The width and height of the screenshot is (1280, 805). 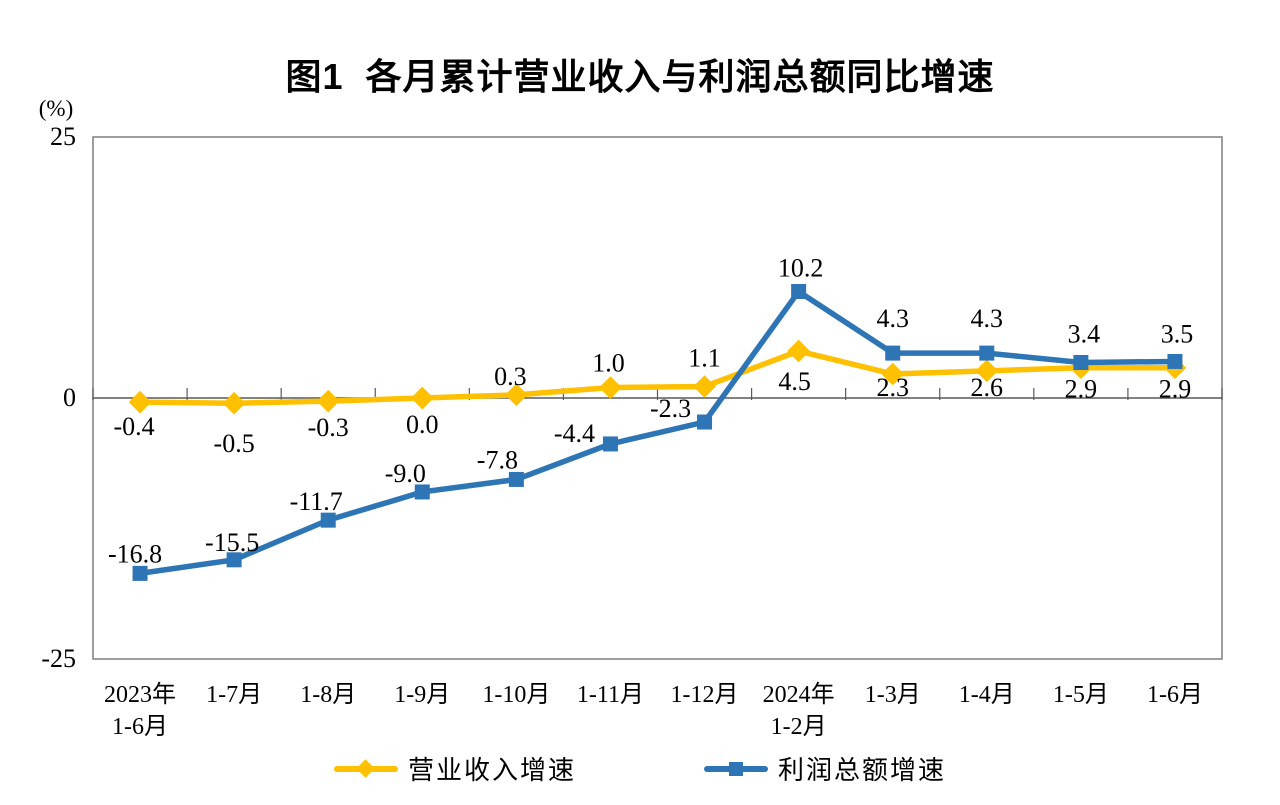 What do you see at coordinates (234, 443) in the screenshot?
I see `operating-revenue-growth-data-label: -0.5` at bounding box center [234, 443].